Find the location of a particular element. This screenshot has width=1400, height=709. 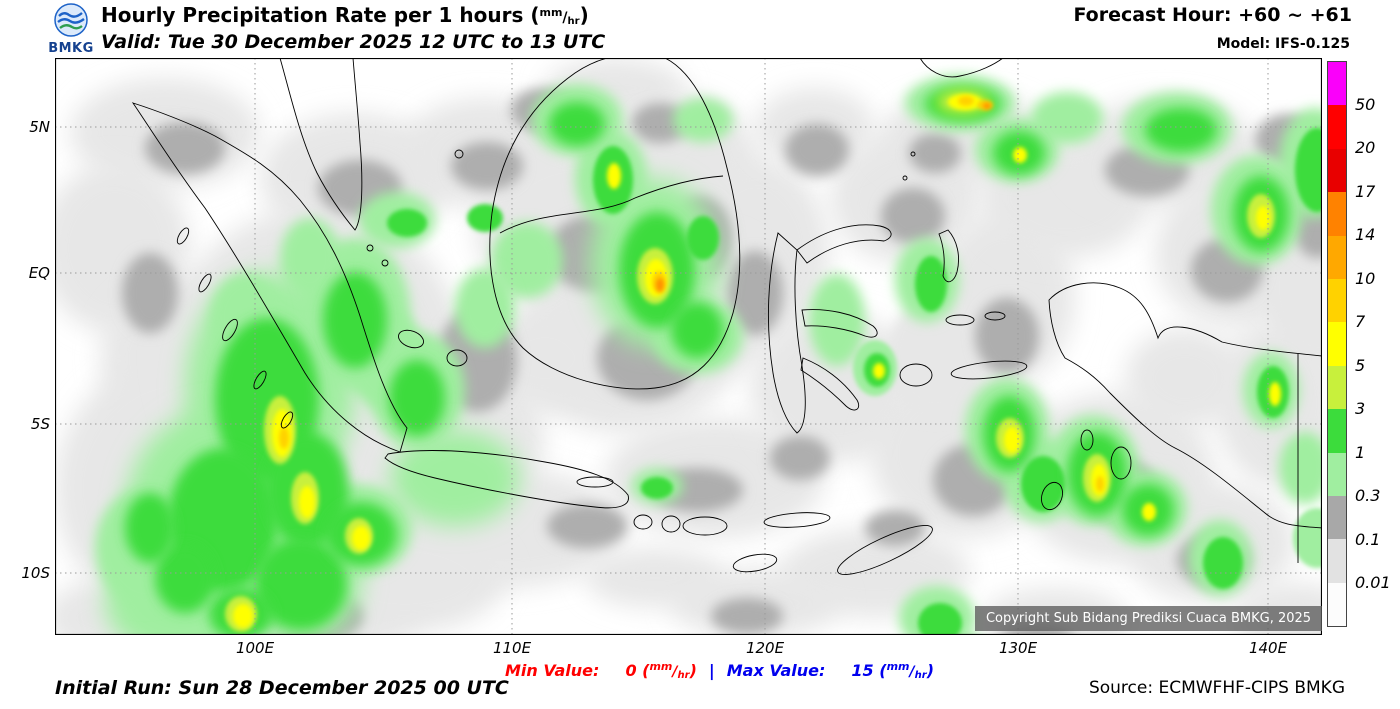

legend-labels: 50 20 17 14 10 7 5 3 1 0.3 0.1 0.01 is located at coordinates (1377, 344).